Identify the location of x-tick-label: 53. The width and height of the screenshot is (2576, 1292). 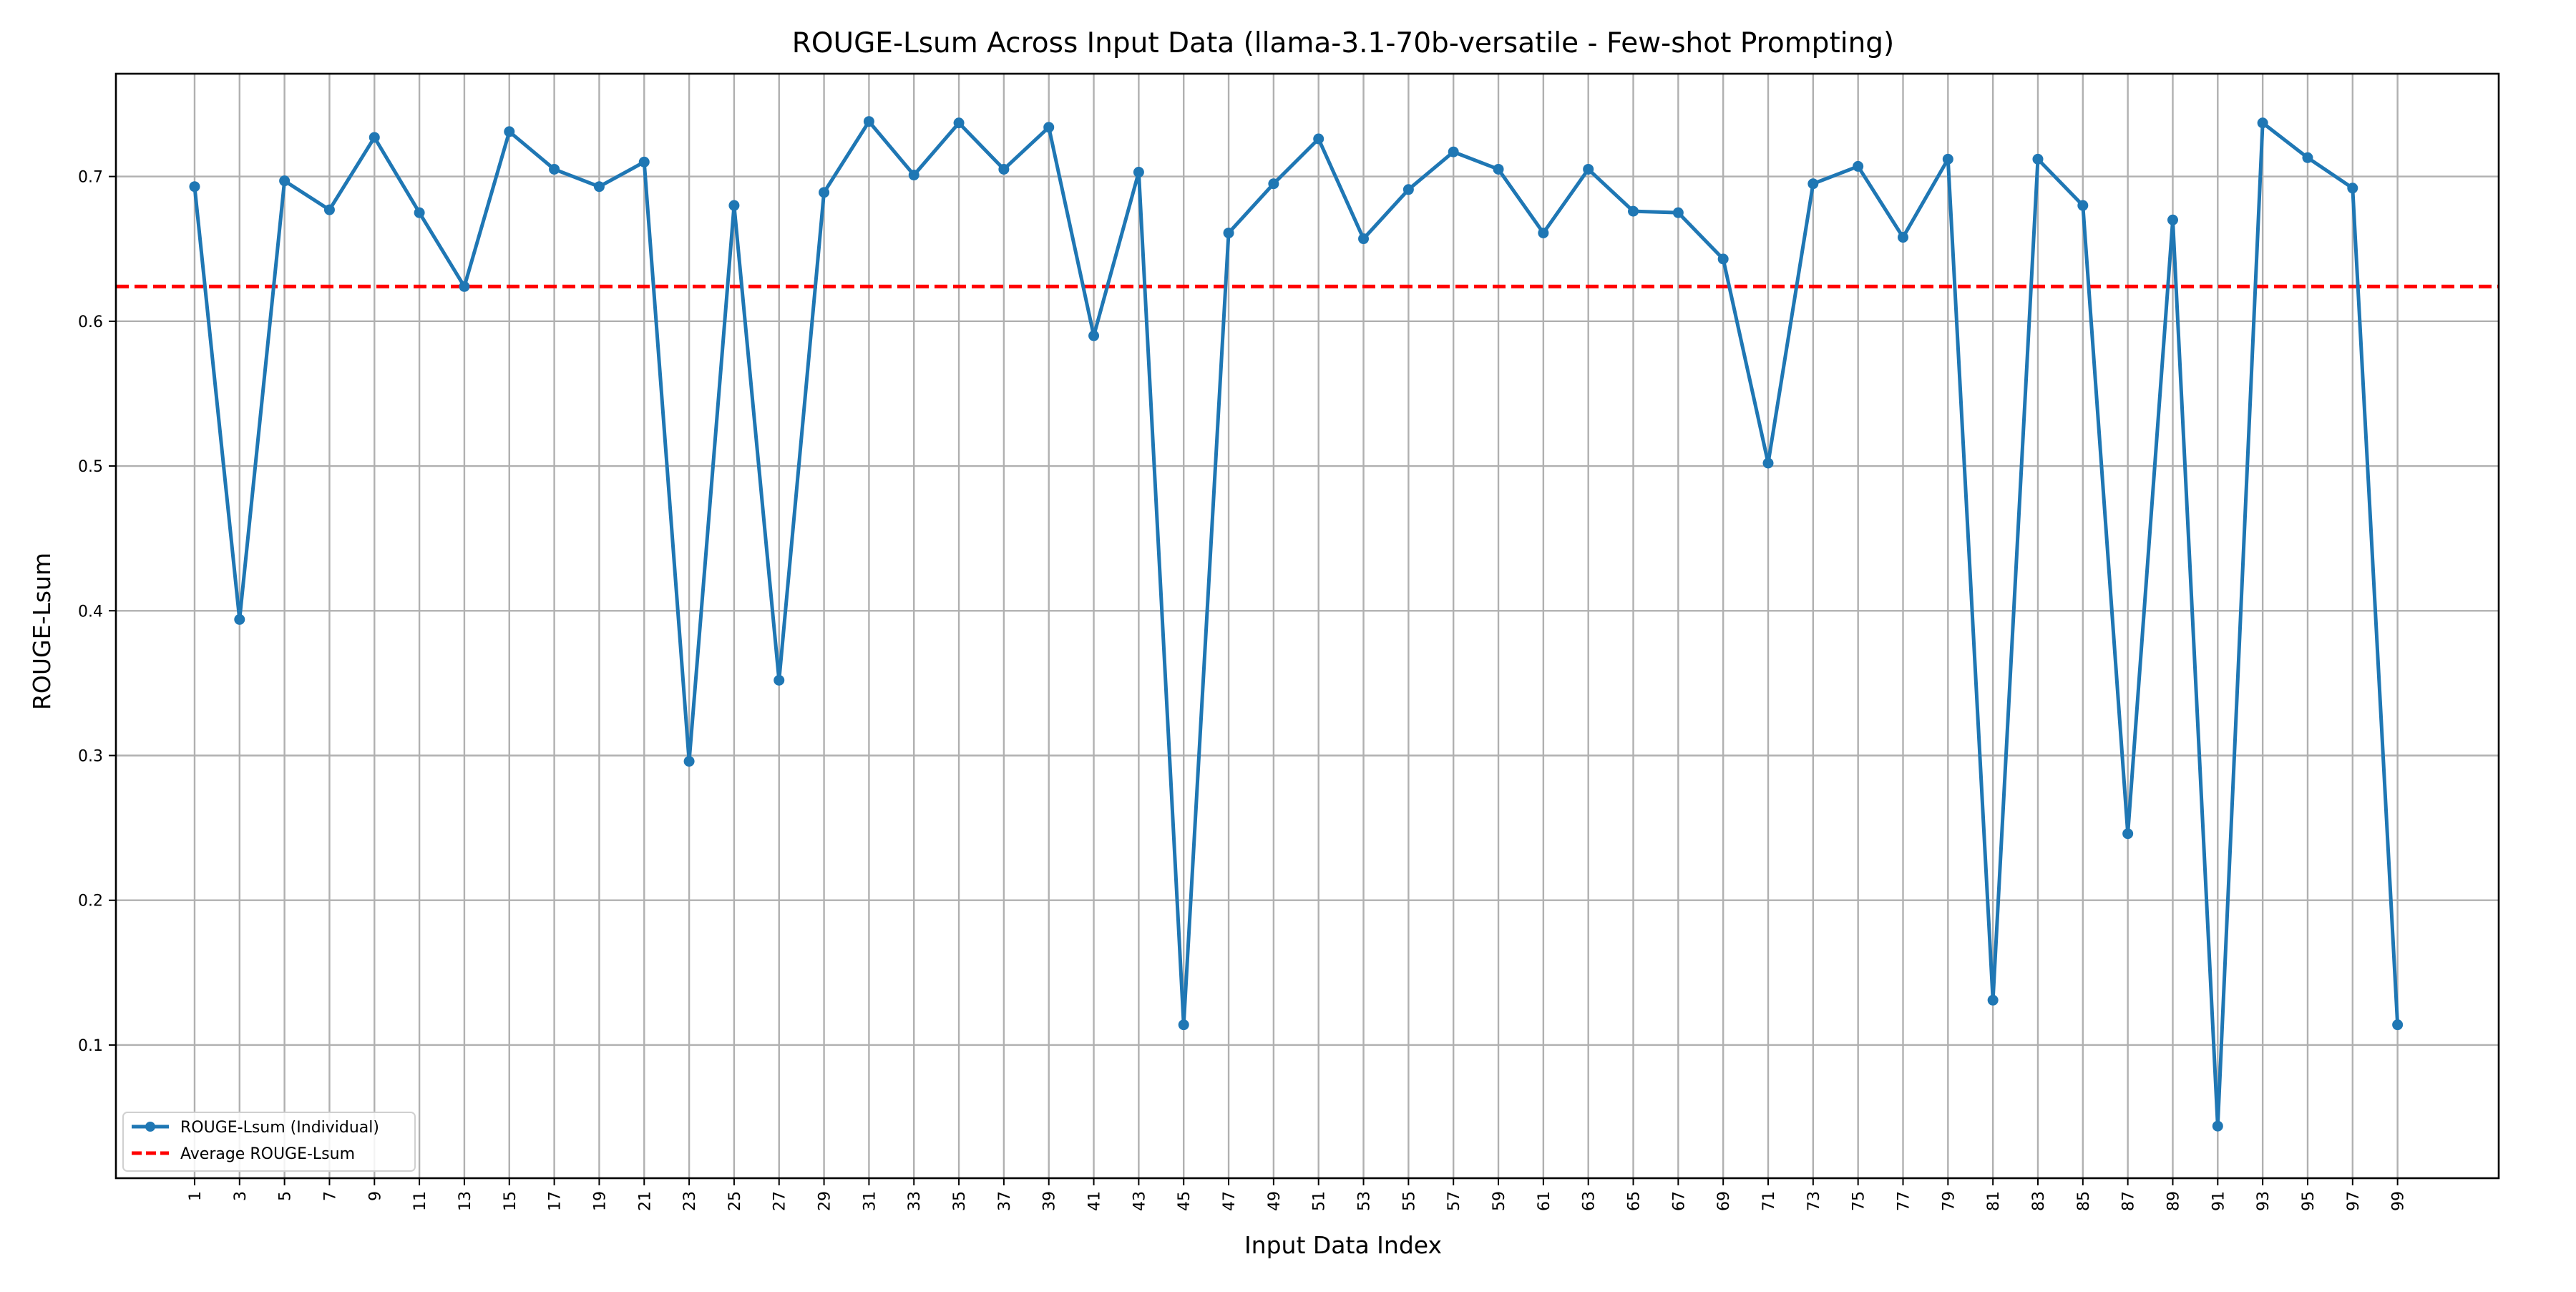
(1365, 1201).